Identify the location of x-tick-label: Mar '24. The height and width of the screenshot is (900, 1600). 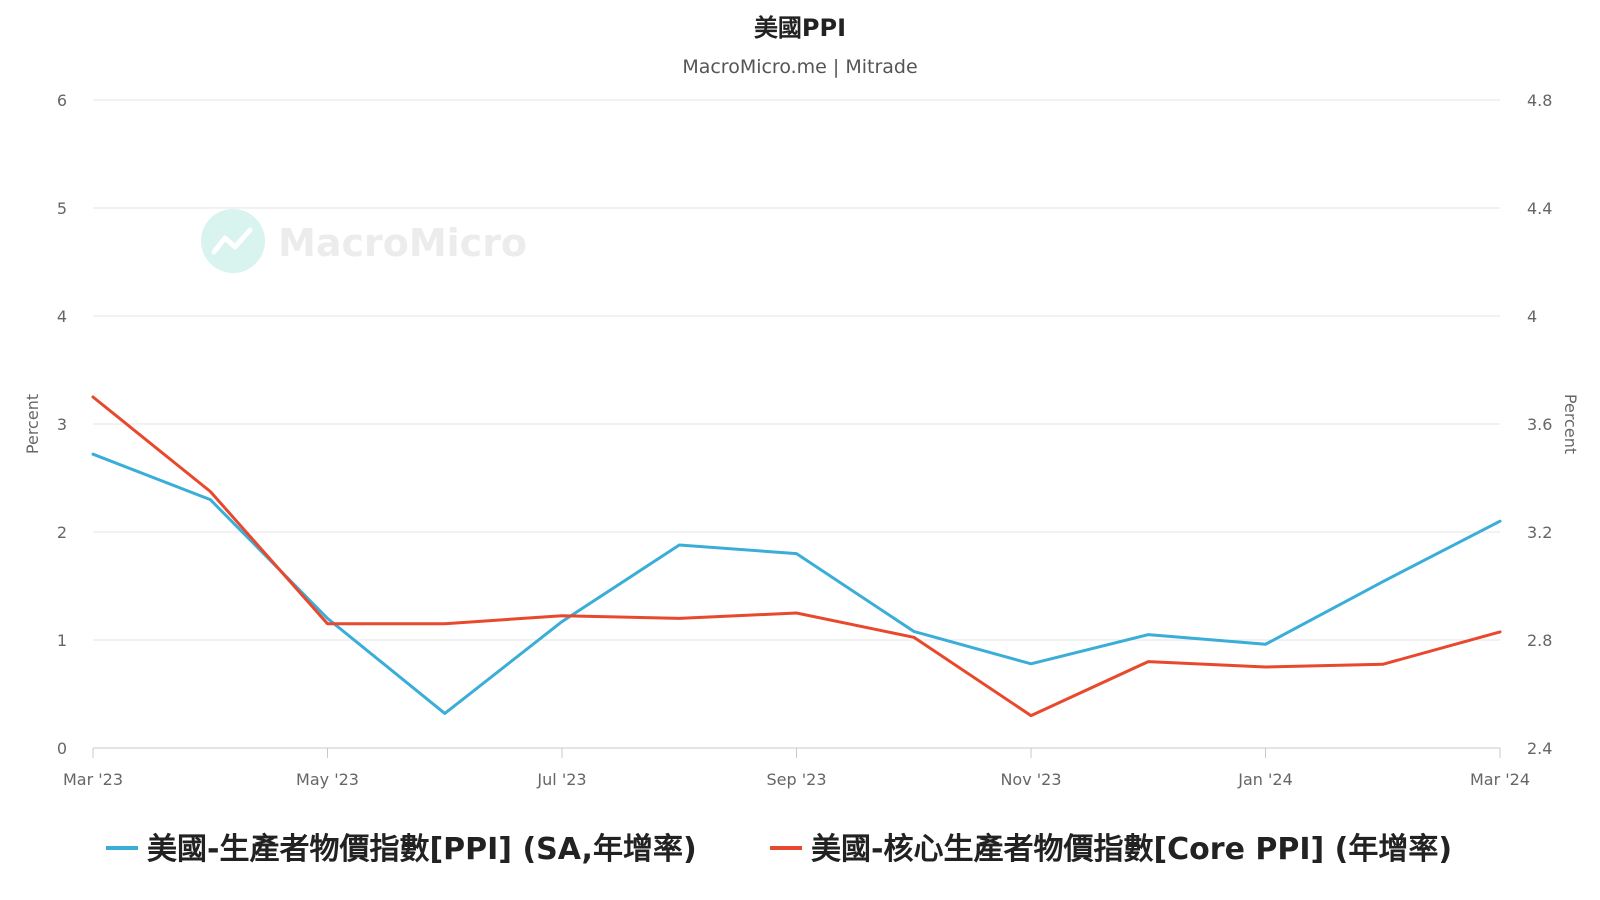
(1500, 779).